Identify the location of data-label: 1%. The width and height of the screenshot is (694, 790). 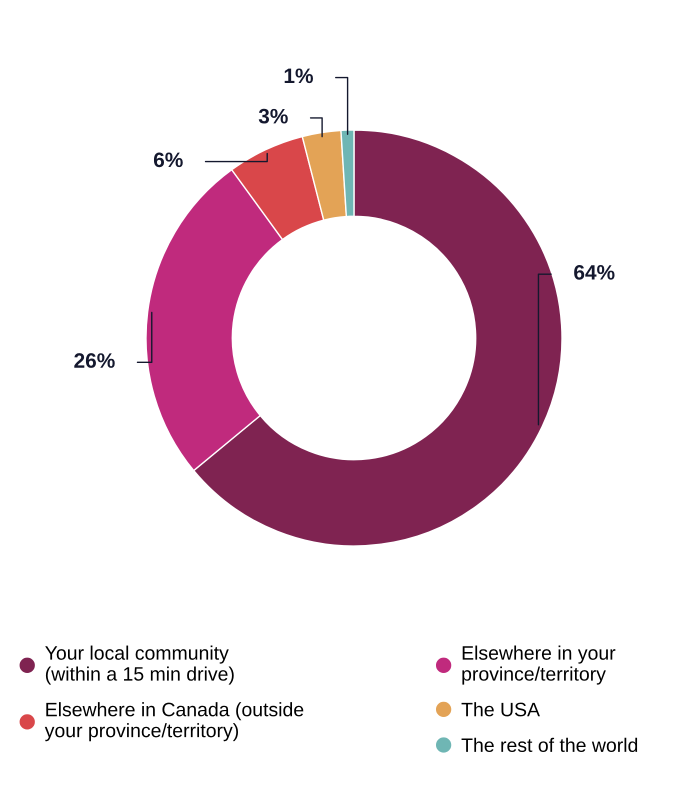
(298, 76).